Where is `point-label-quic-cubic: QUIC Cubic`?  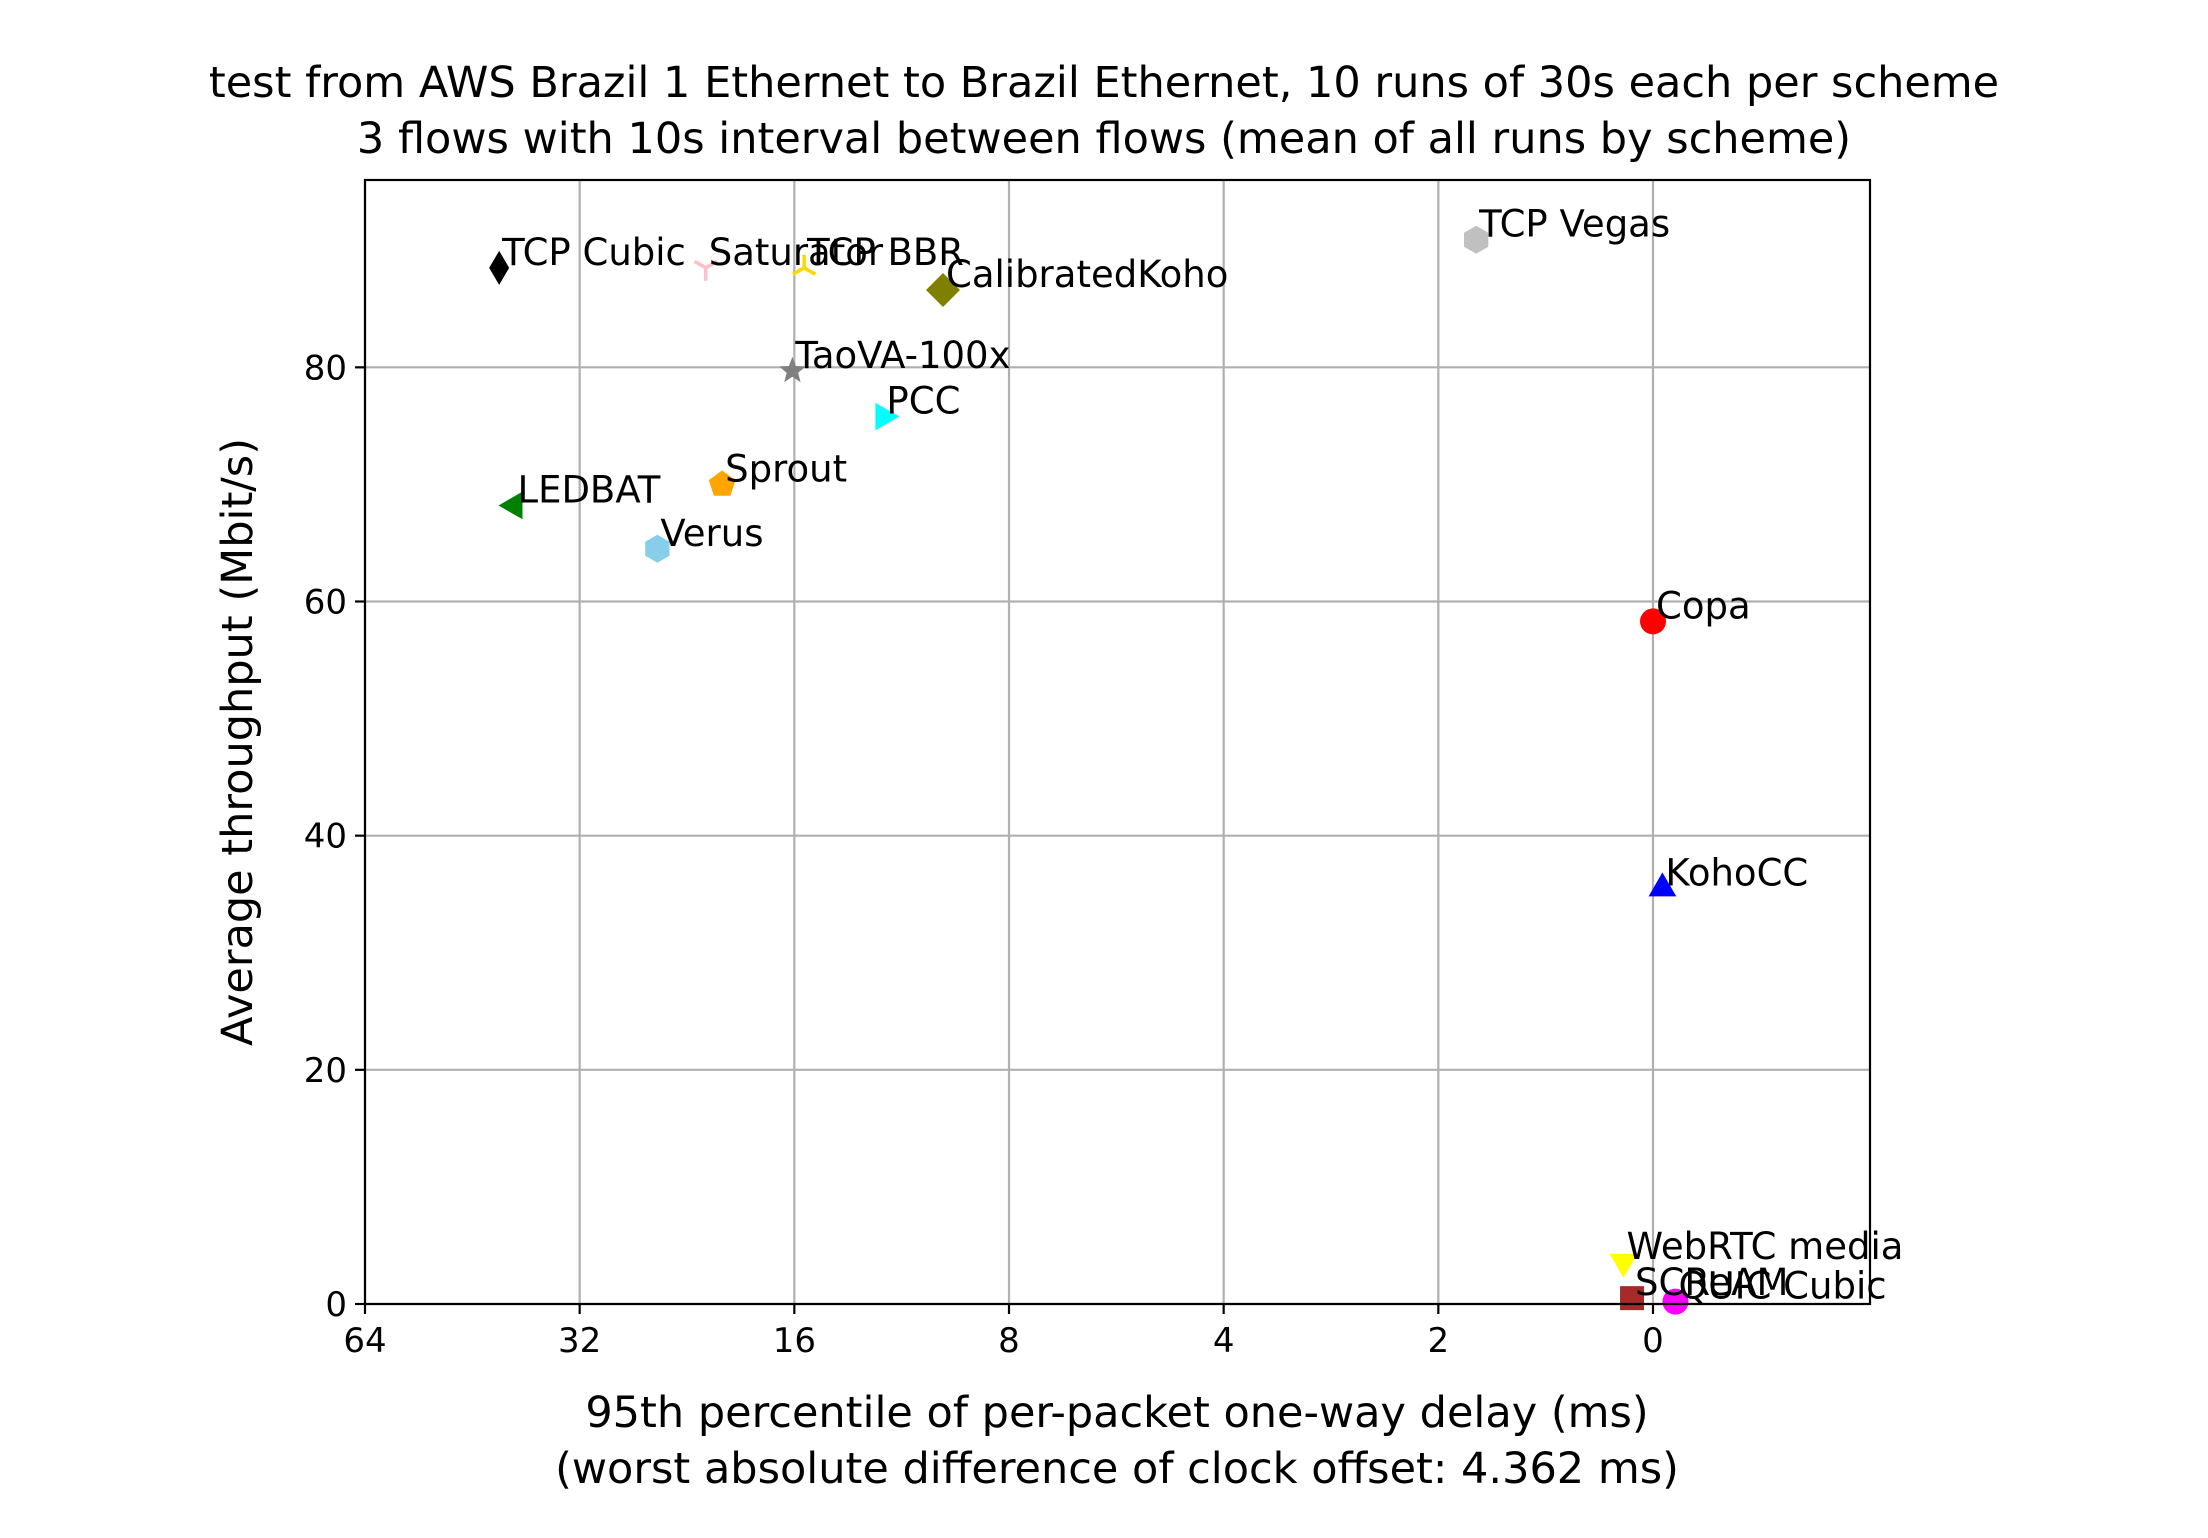 point-label-quic-cubic: QUIC Cubic is located at coordinates (1782, 1286).